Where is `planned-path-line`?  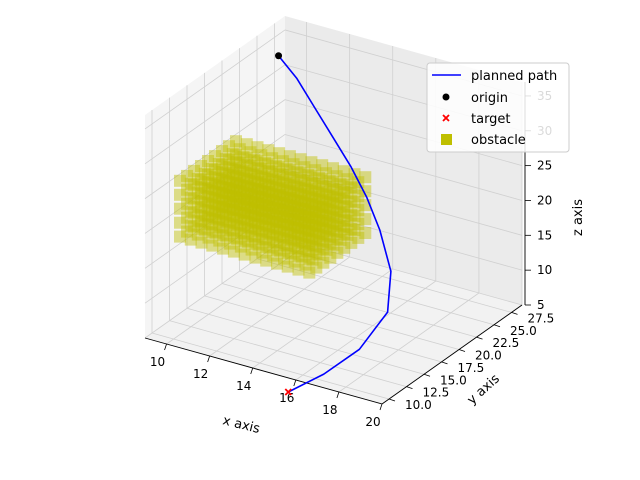 planned-path-line is located at coordinates (334, 224).